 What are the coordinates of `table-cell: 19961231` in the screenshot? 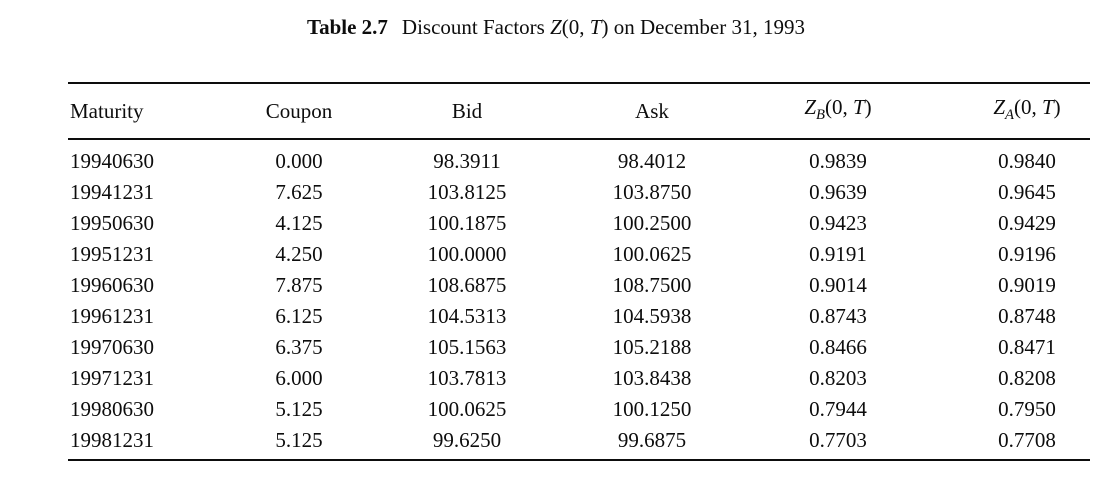 It's located at (112, 316).